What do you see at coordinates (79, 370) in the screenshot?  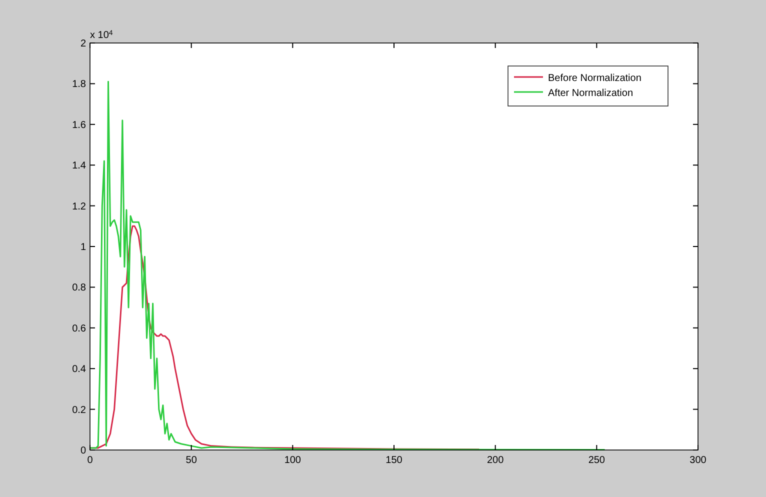 I see `y-tick-label: 0.4` at bounding box center [79, 370].